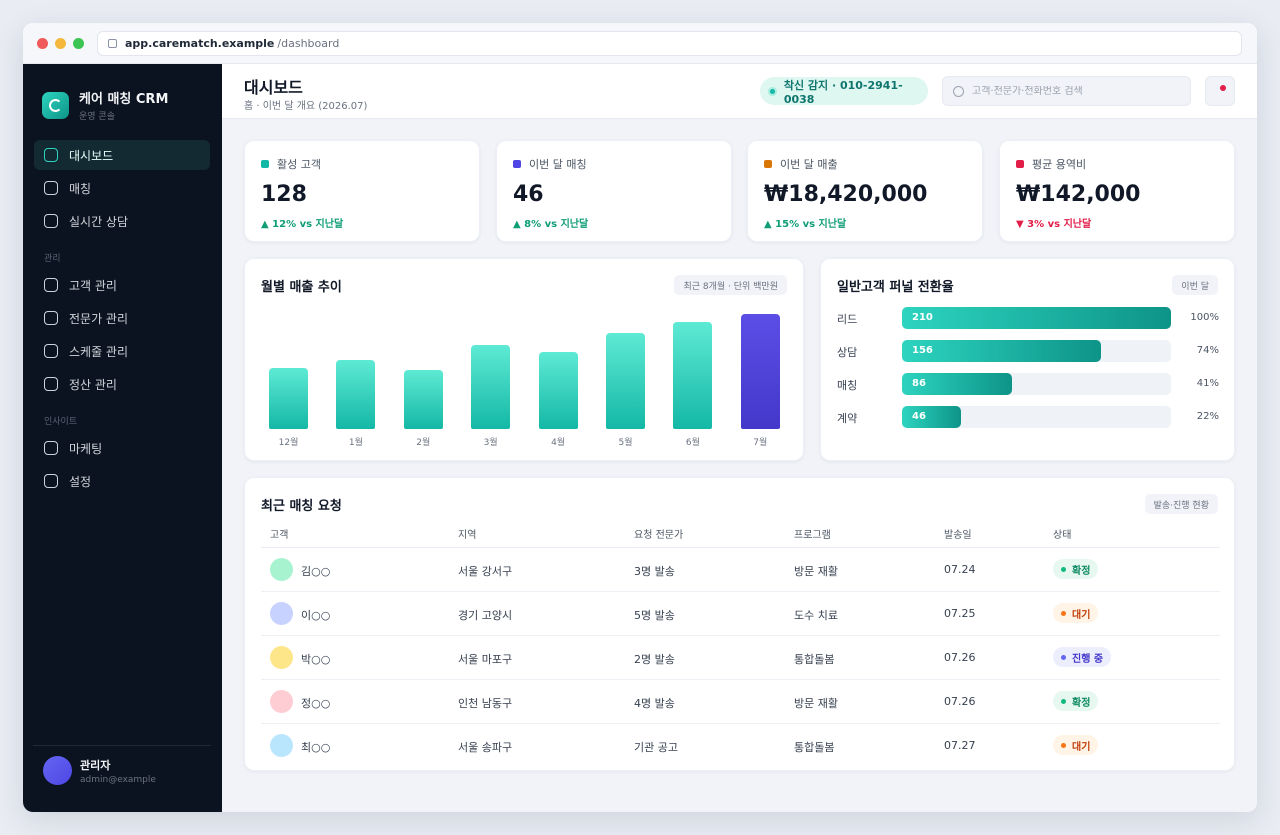 The height and width of the screenshot is (835, 1280). What do you see at coordinates (122, 765) in the screenshot?
I see `user-profile: 관리자 admin@example` at bounding box center [122, 765].